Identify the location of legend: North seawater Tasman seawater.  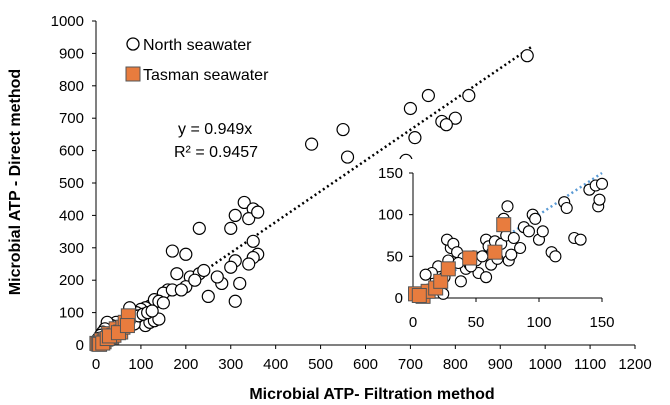
(197, 60).